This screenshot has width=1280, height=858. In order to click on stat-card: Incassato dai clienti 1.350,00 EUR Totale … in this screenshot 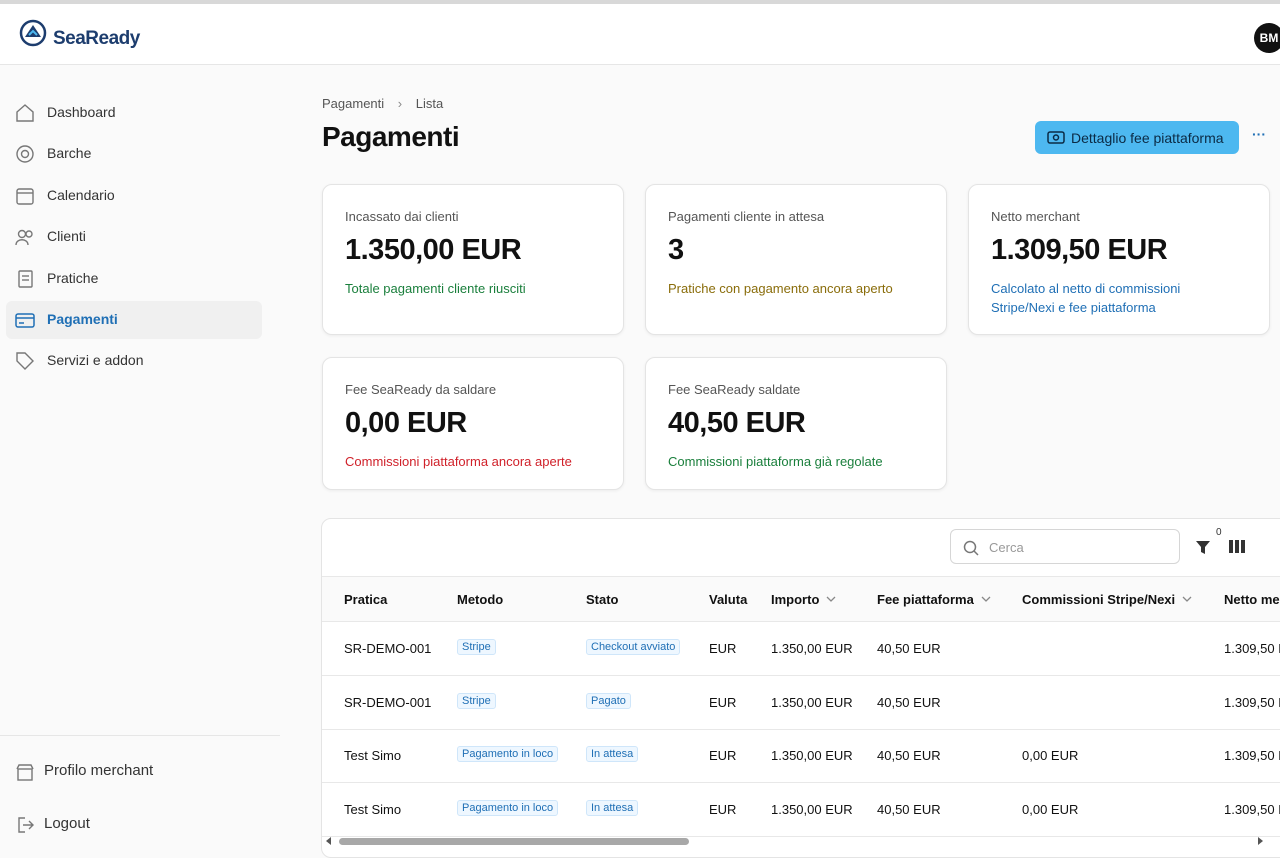, I will do `click(473, 259)`.